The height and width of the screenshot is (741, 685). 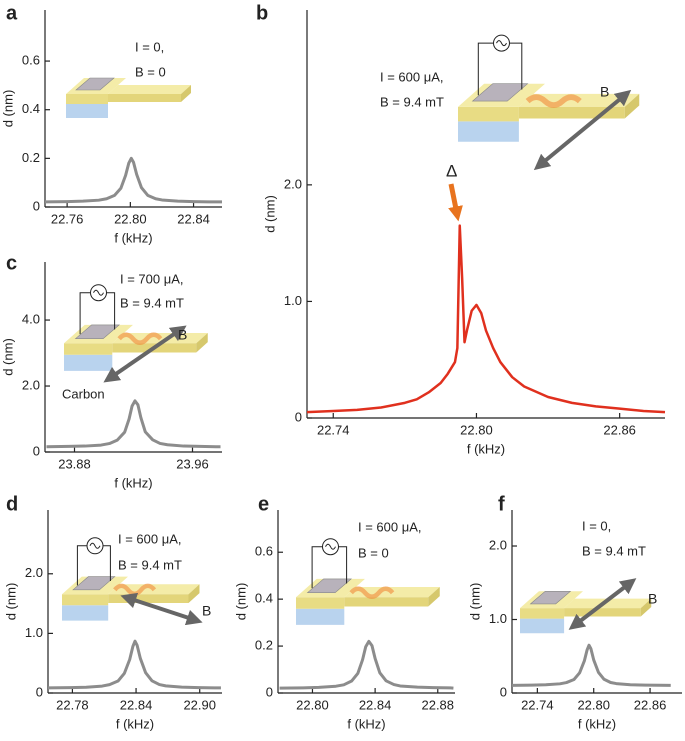 I want to click on panel-label: b, so click(x=262, y=13).